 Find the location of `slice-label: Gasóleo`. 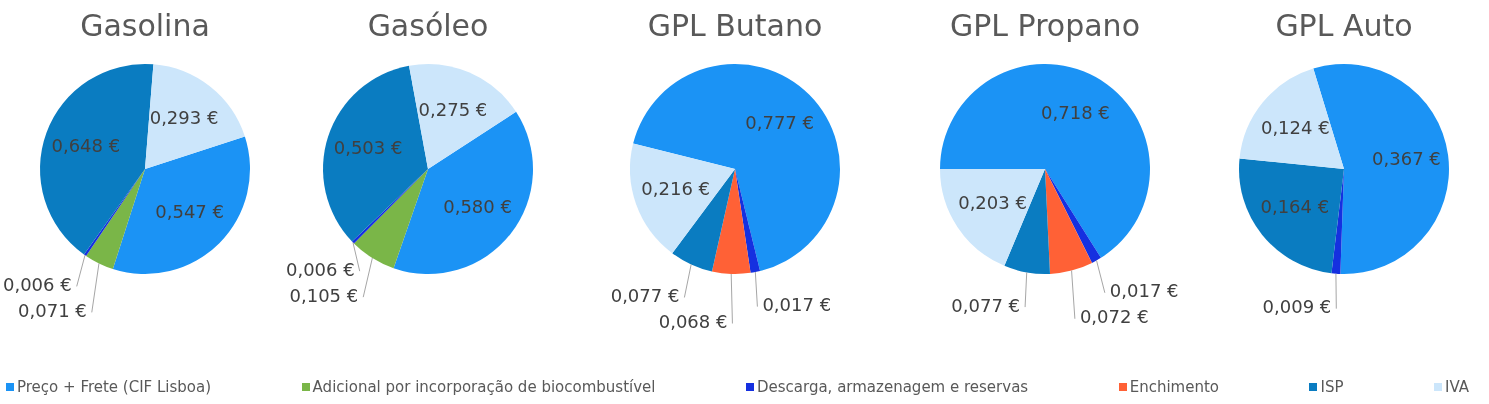

slice-label: Gasóleo is located at coordinates (428, 25).